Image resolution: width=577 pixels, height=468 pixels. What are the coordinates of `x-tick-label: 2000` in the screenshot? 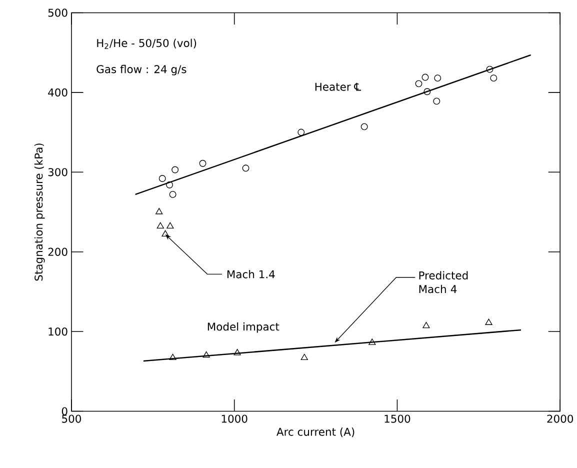 It's located at (560, 418).